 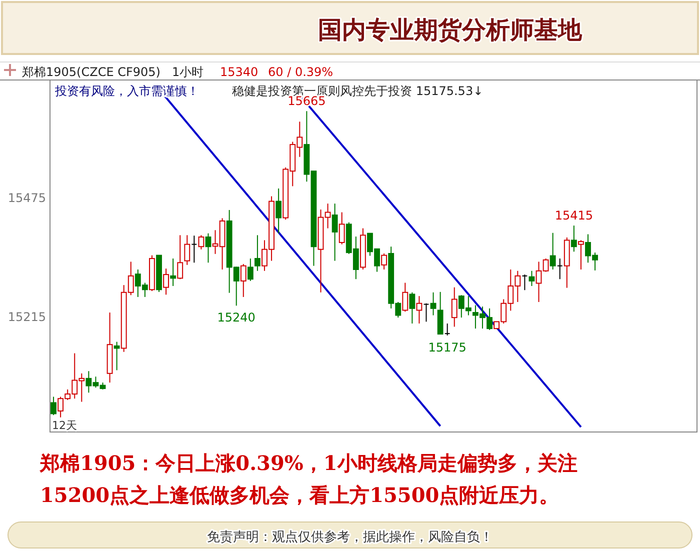 What do you see at coordinates (236, 317) in the screenshot?
I see `annotation: 15240` at bounding box center [236, 317].